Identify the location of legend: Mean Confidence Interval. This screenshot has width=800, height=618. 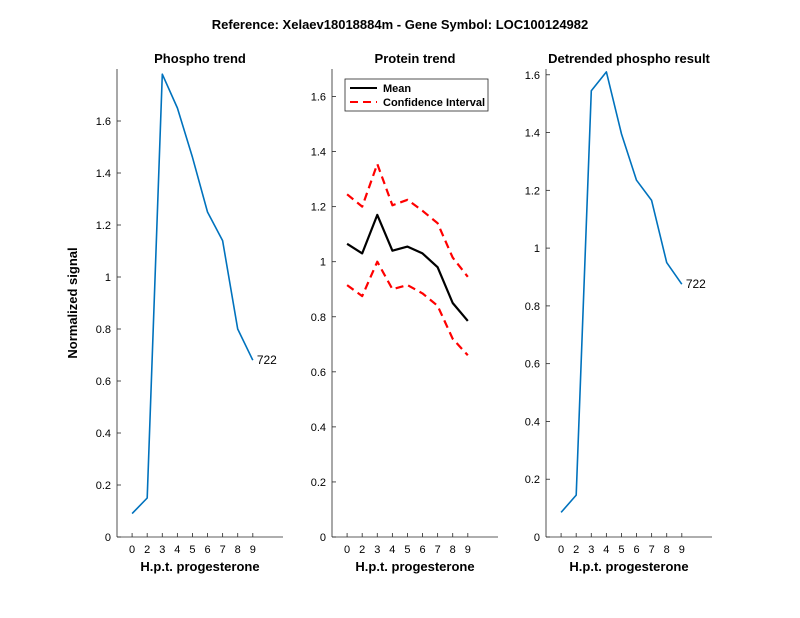
(416, 95).